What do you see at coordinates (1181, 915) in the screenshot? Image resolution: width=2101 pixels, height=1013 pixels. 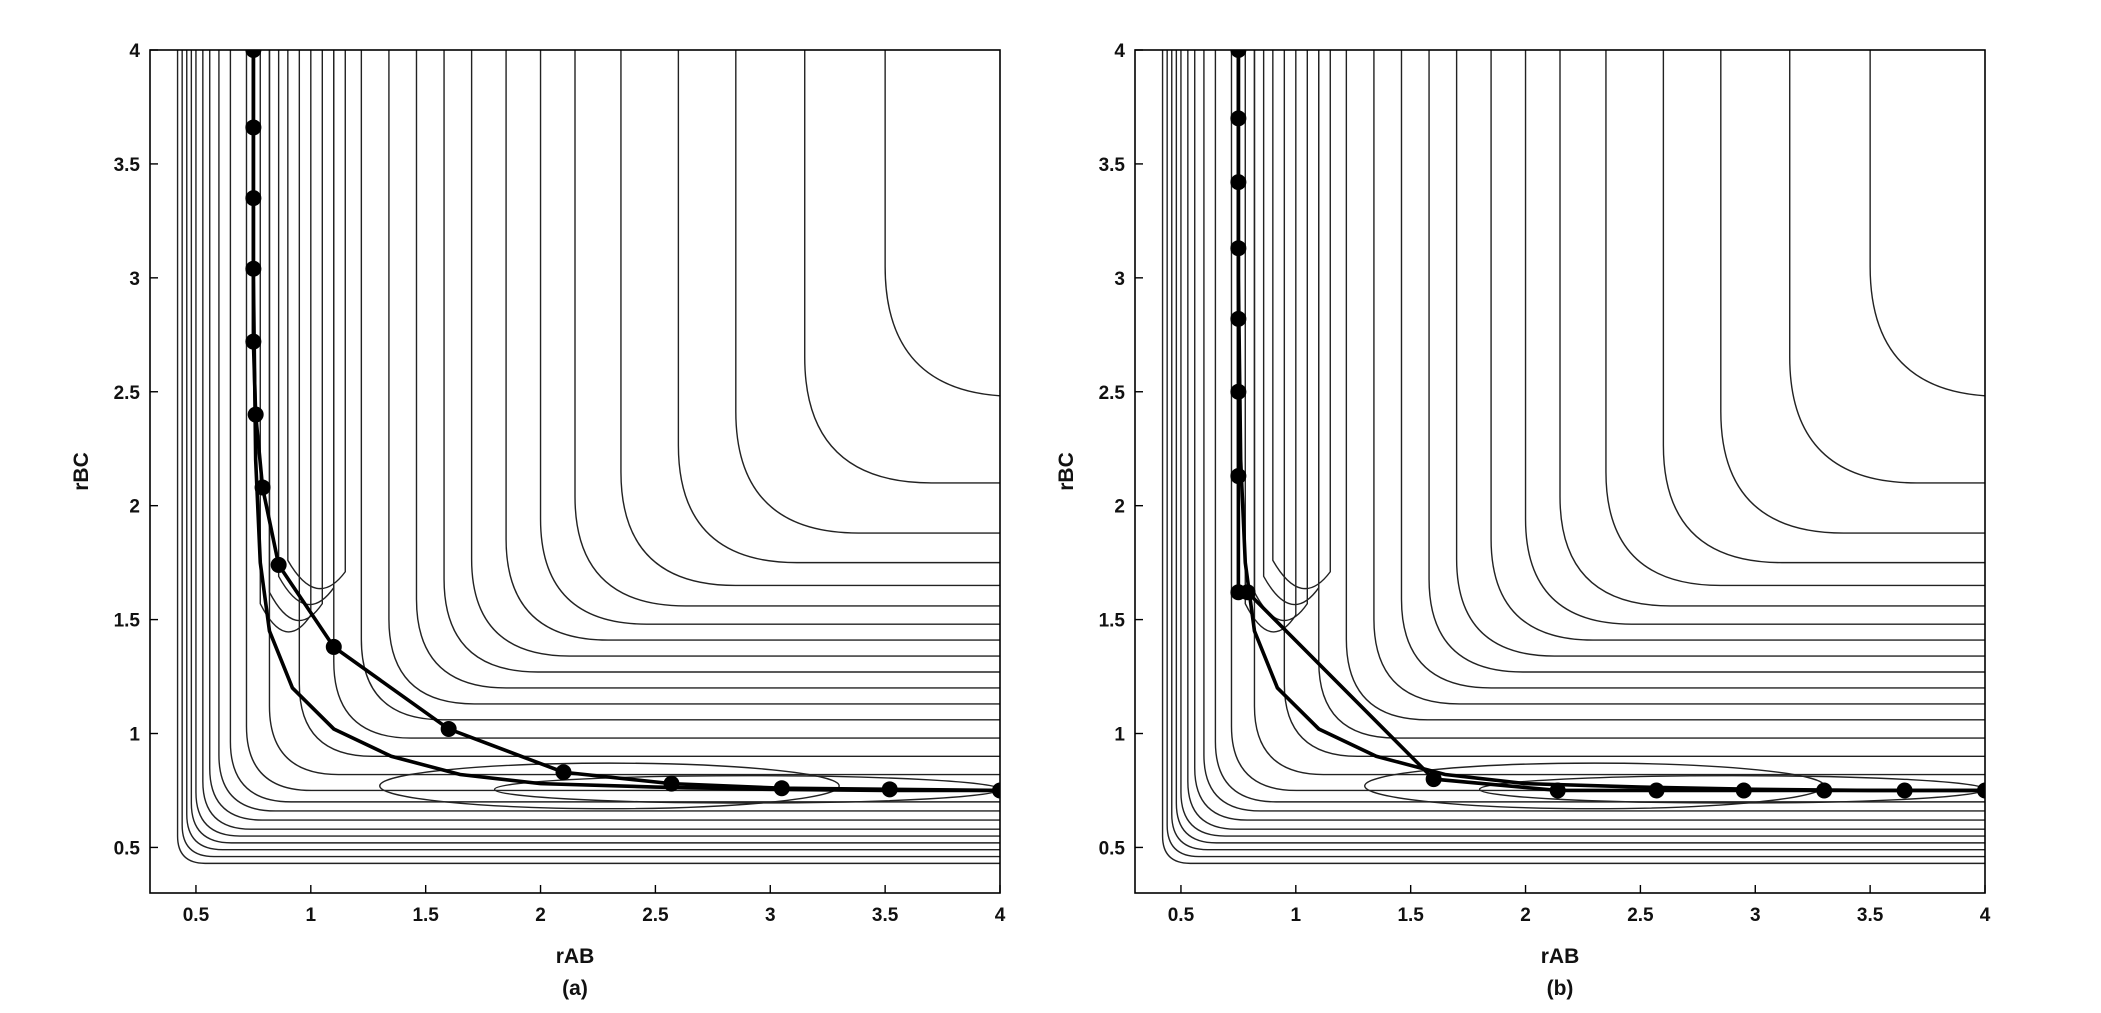 I see `x-tick-label: 0.5` at bounding box center [1181, 915].